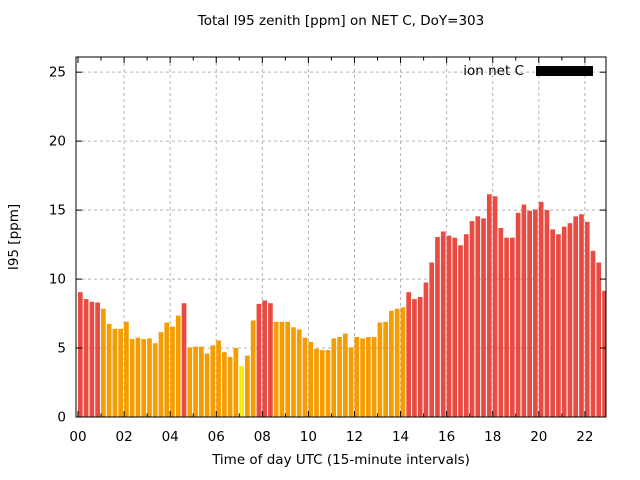  I want to click on x-tick-label: 14, so click(400, 437).